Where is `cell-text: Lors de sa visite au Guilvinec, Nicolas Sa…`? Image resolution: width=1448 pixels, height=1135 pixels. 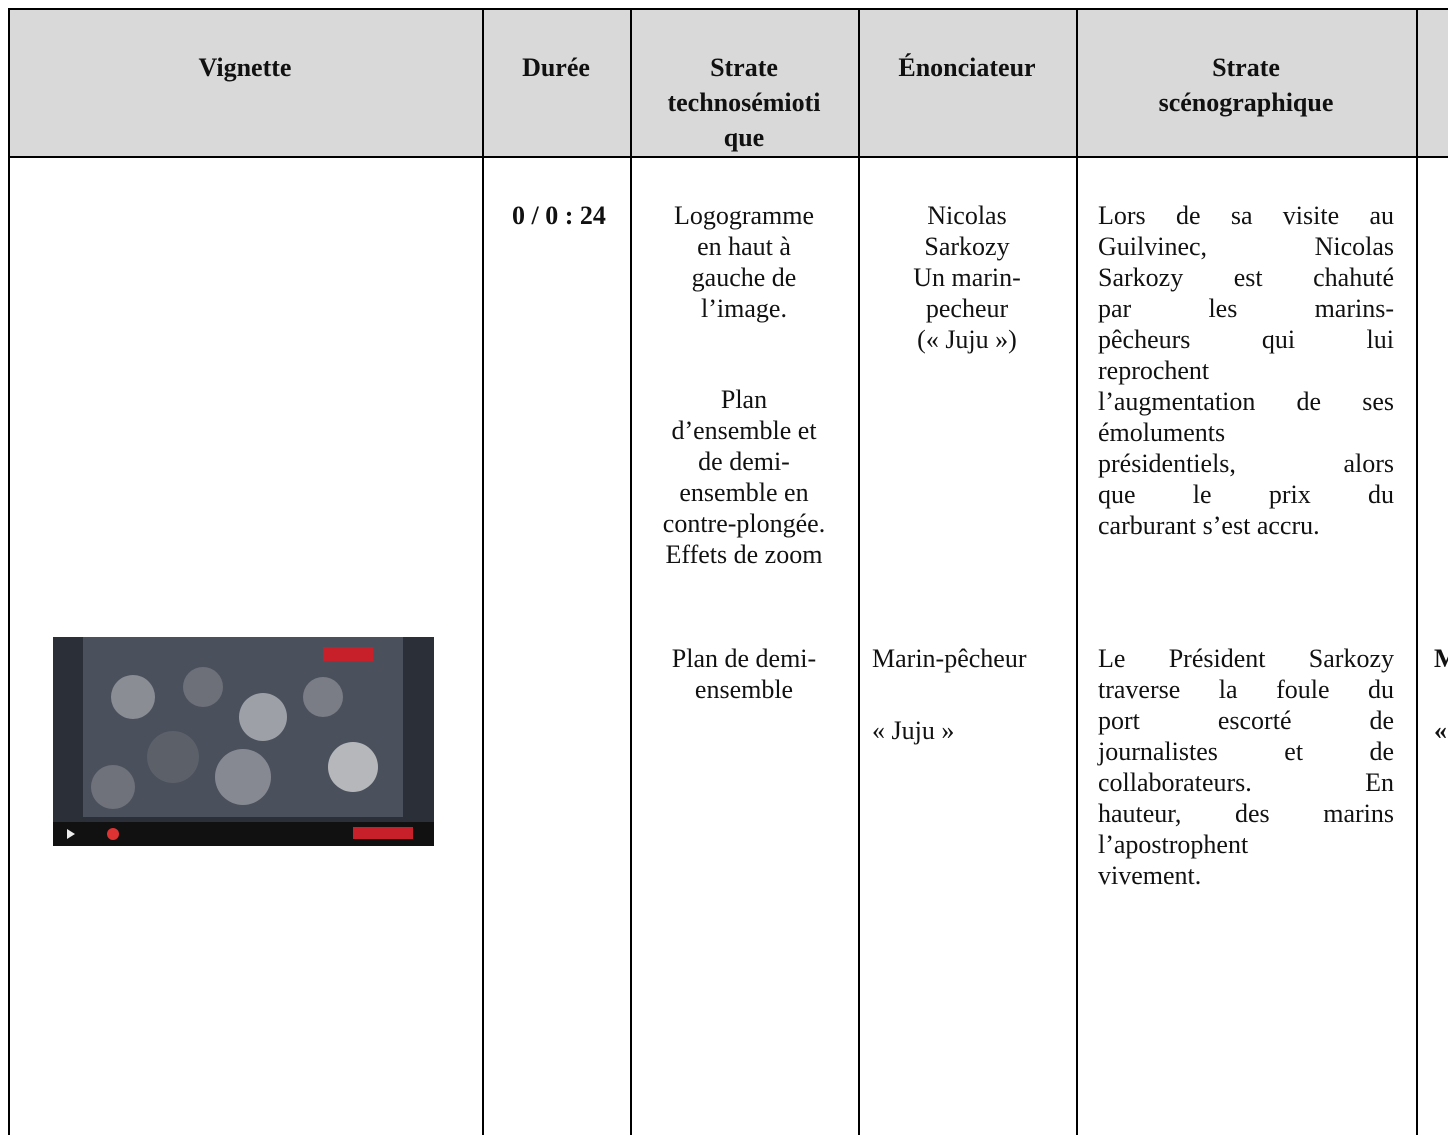
cell-text: Lors de sa visite au Guilvinec, Nicolas Sa… is located at coordinates (1246, 370).